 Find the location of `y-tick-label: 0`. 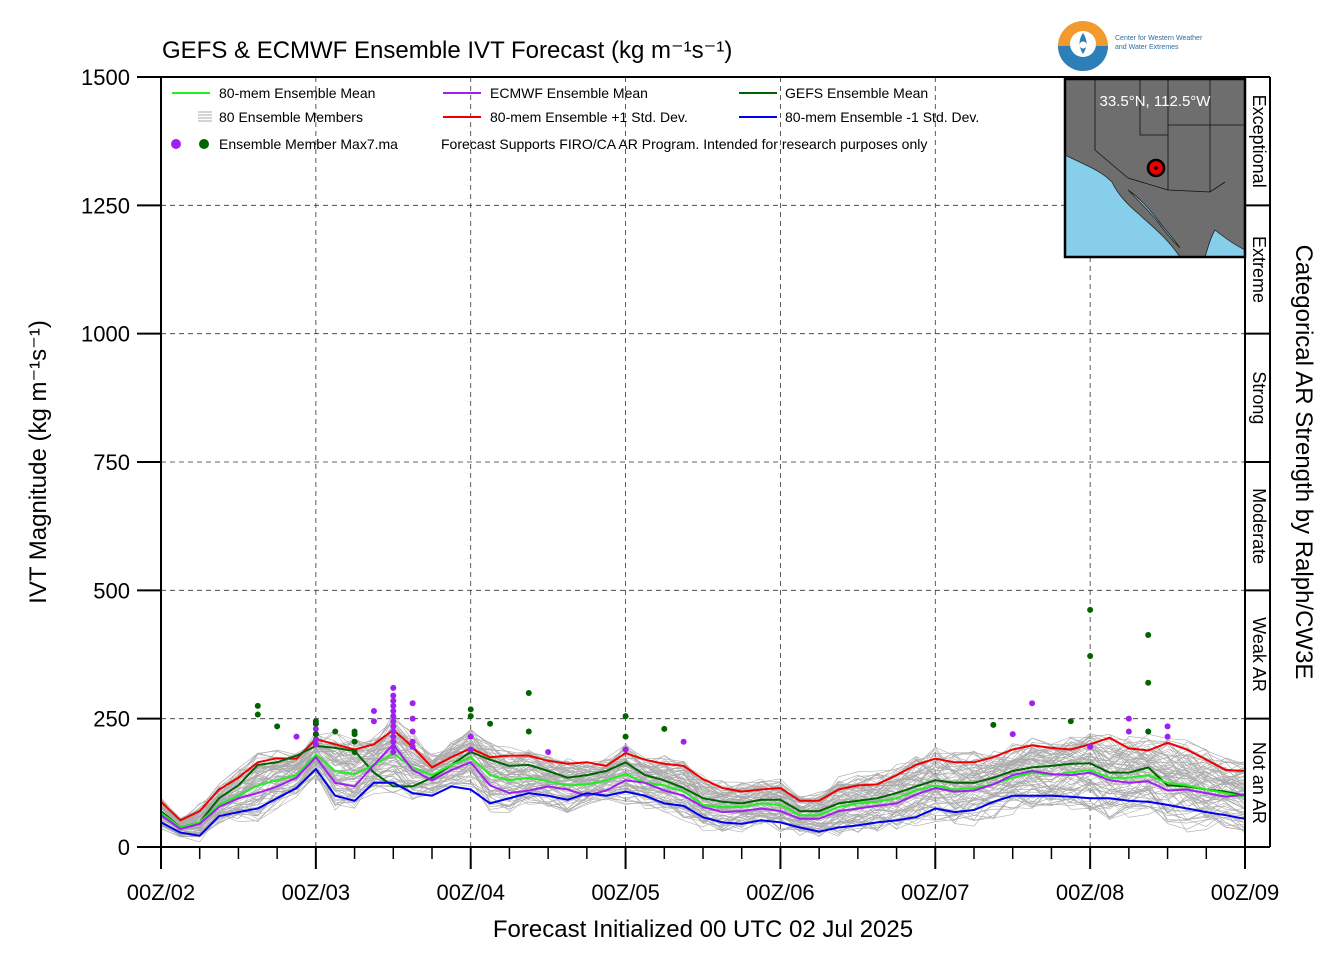

y-tick-label: 0 is located at coordinates (124, 847).